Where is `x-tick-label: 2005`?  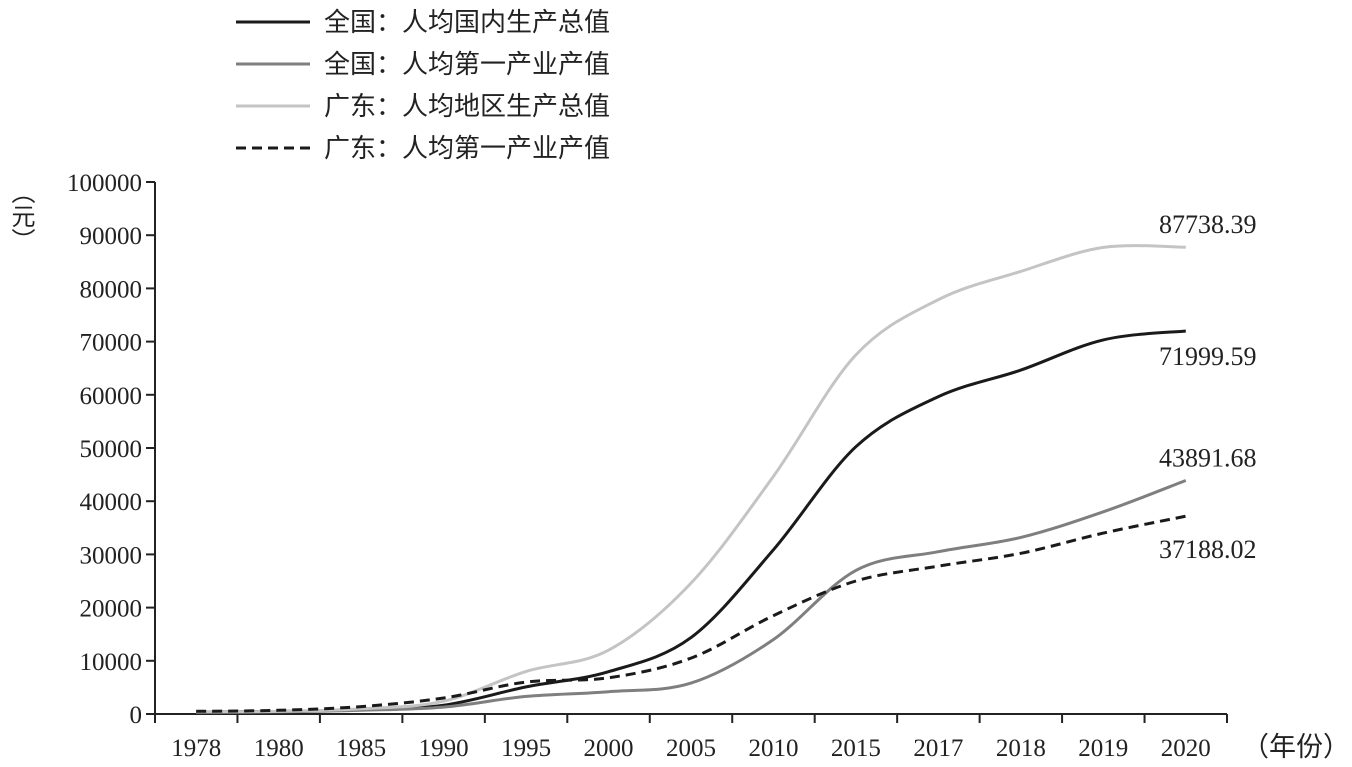 x-tick-label: 2005 is located at coordinates (691, 748).